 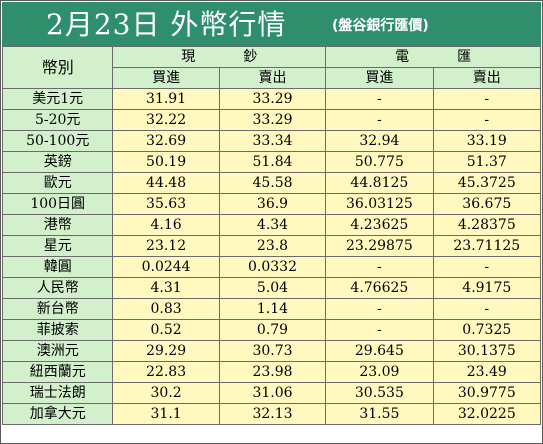 What do you see at coordinates (166, 246) in the screenshot?
I see `cash-buy-cell: 23.12` at bounding box center [166, 246].